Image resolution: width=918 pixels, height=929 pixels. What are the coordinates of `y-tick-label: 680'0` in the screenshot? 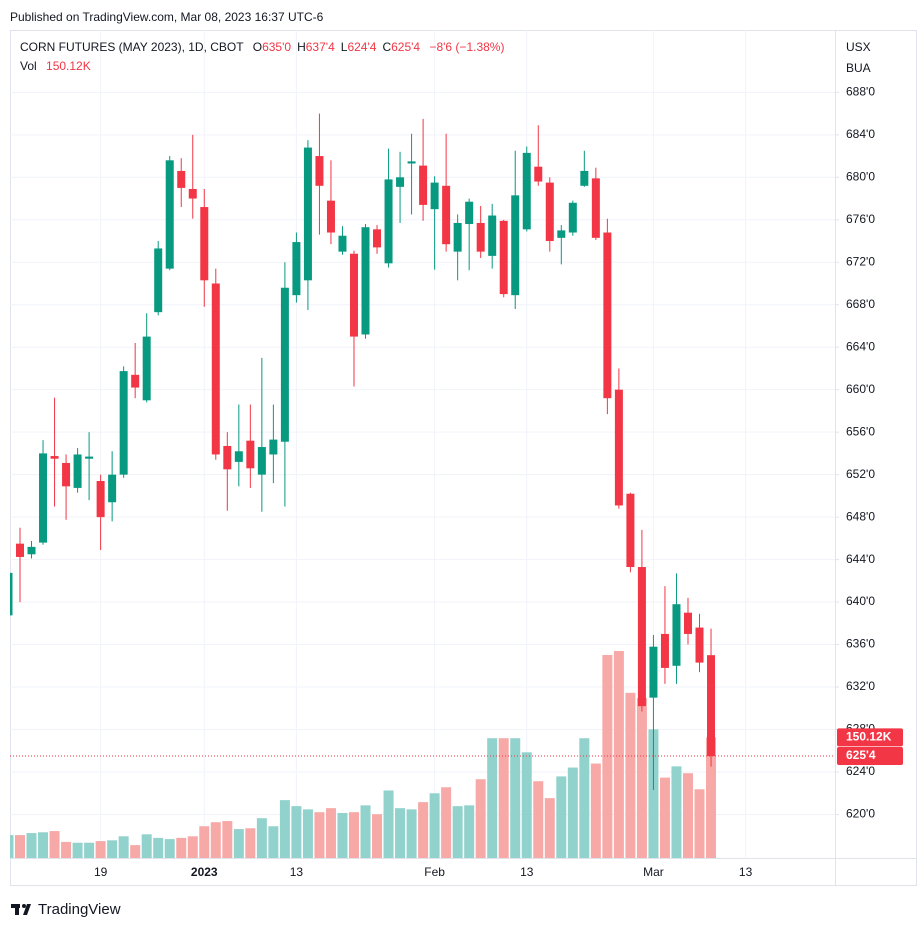 It's located at (860, 176).